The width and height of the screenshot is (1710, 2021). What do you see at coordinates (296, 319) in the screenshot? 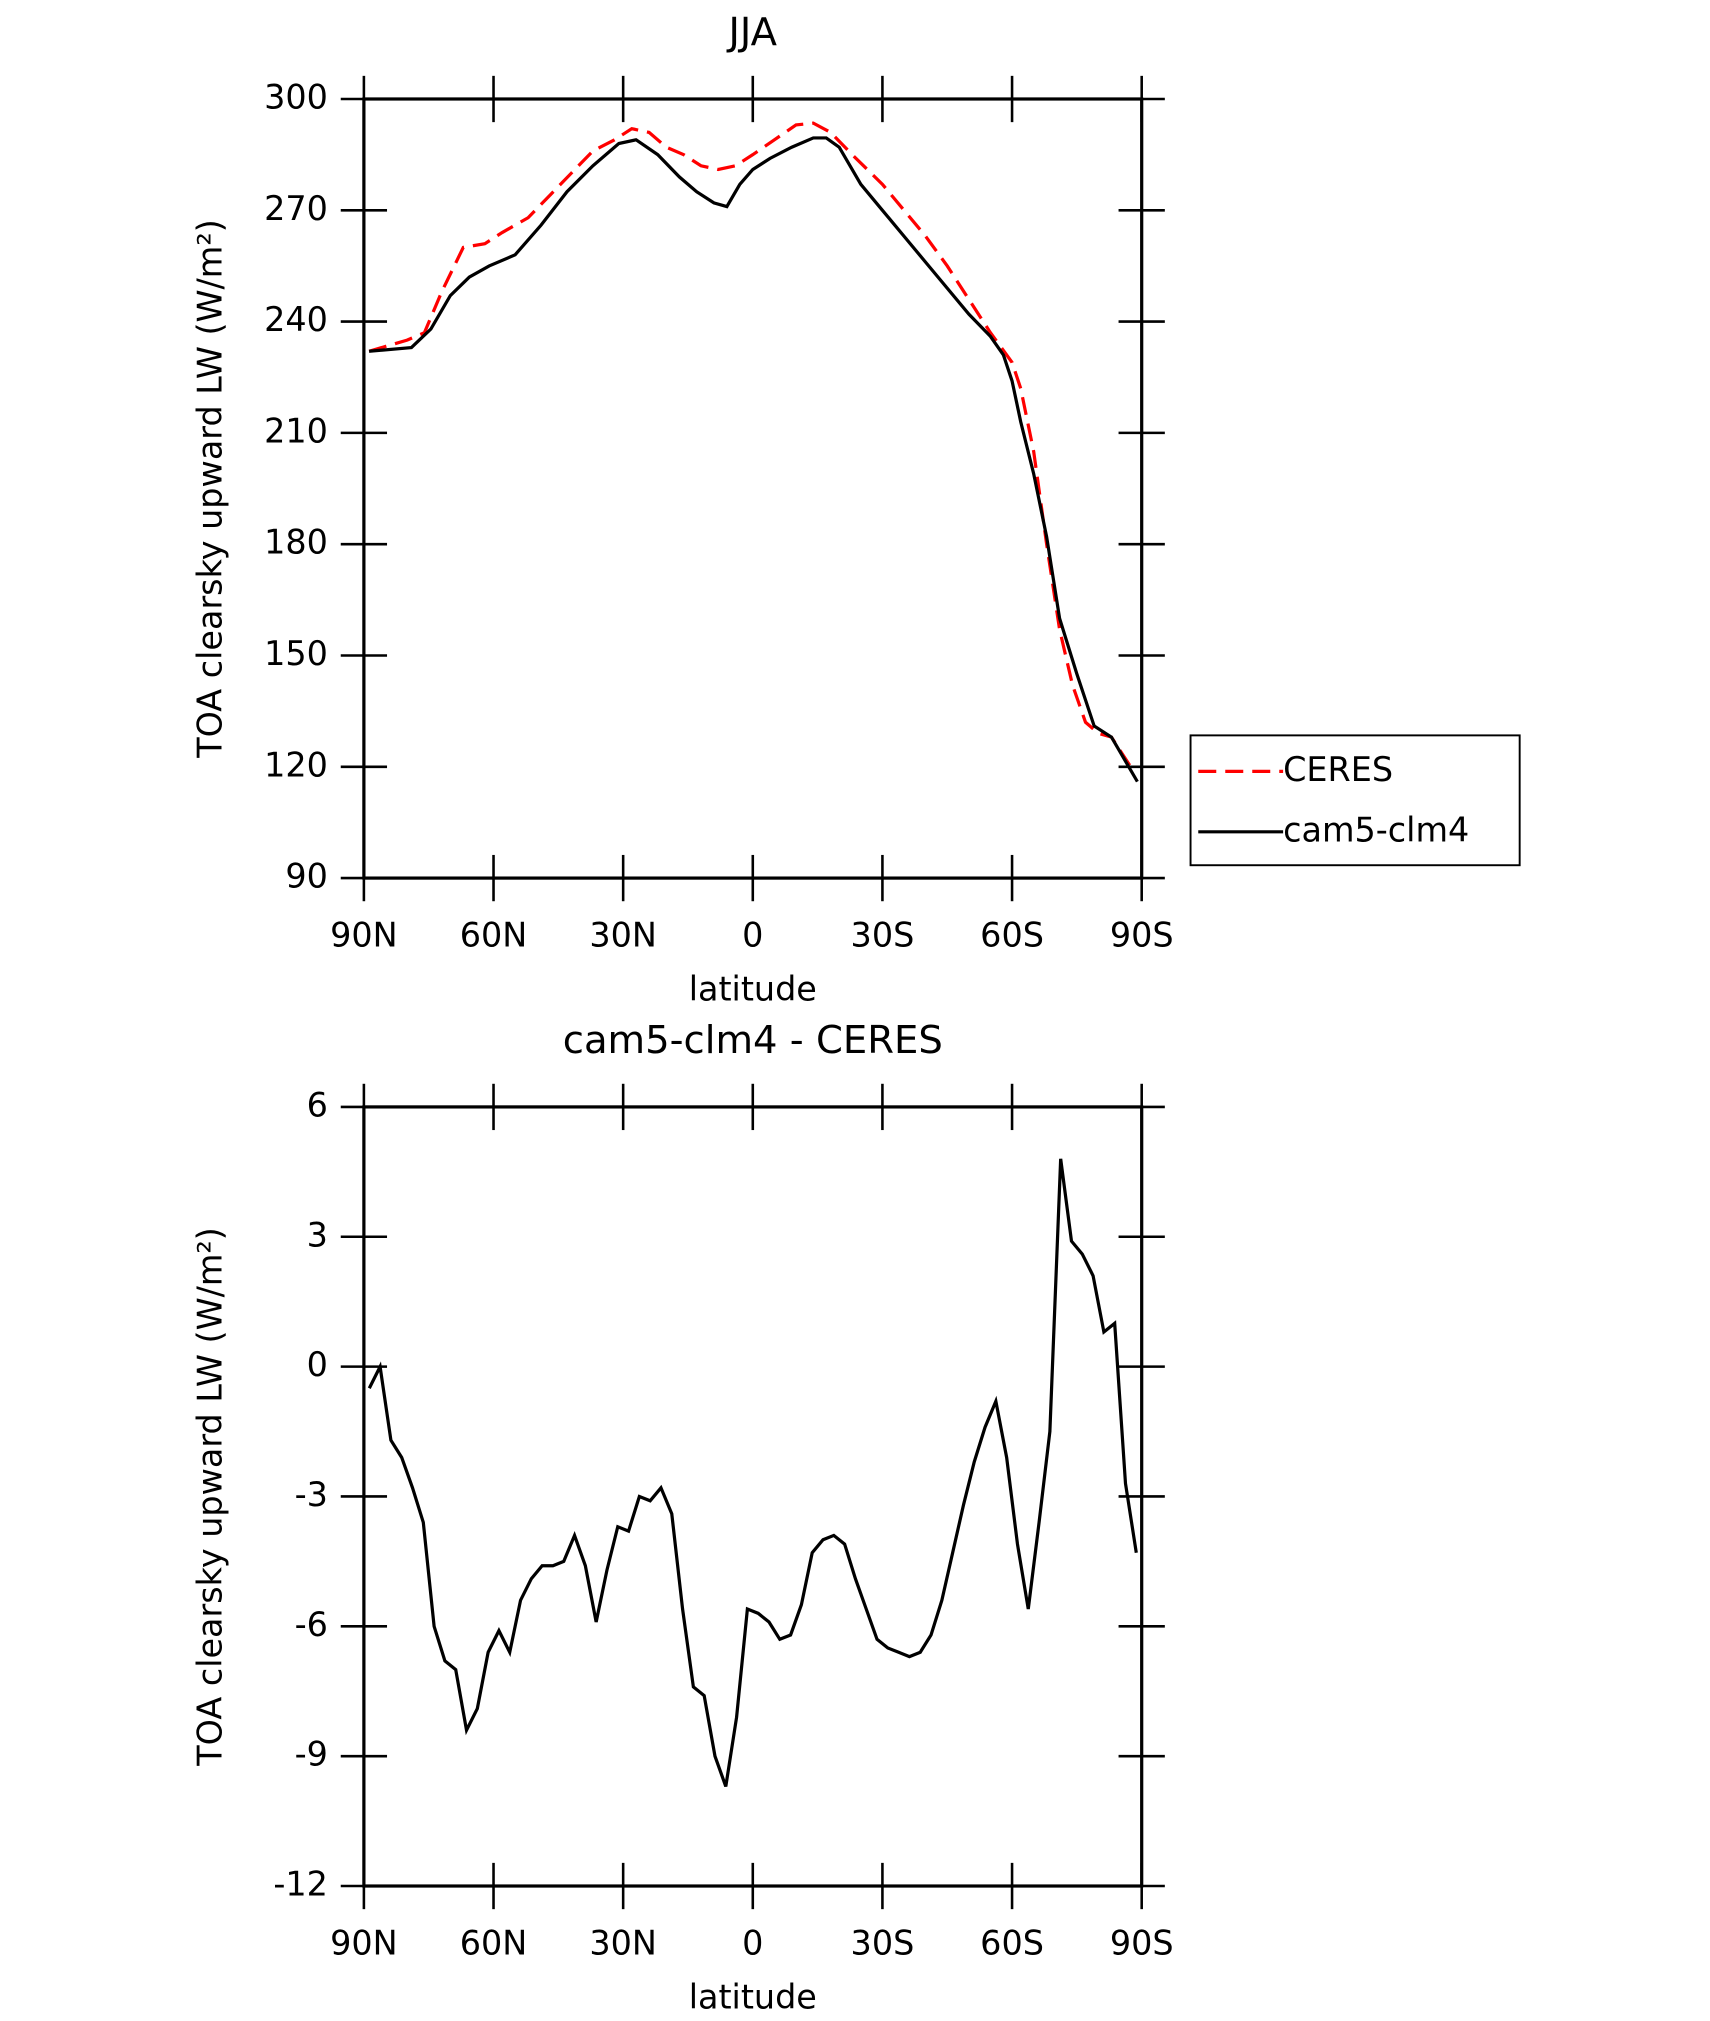
I see `y-tick-label: 240` at bounding box center [296, 319].